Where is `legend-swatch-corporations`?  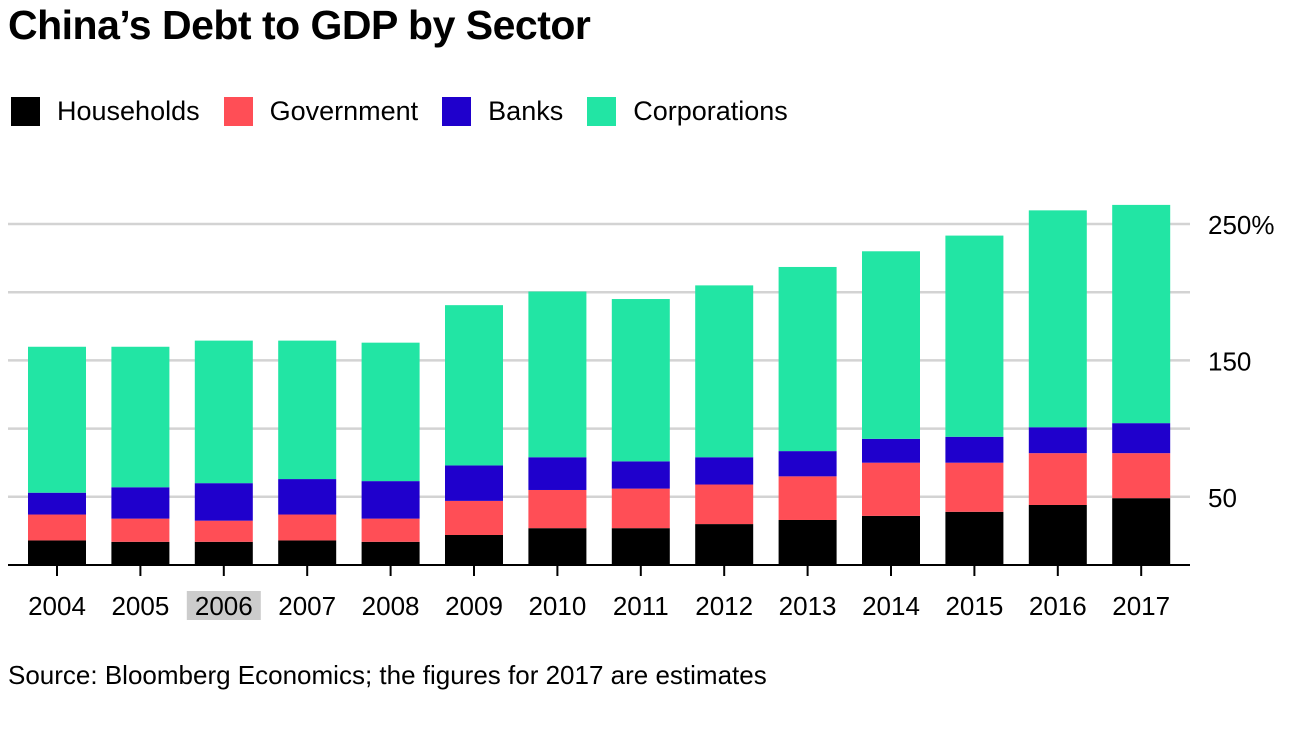
legend-swatch-corporations is located at coordinates (602, 111).